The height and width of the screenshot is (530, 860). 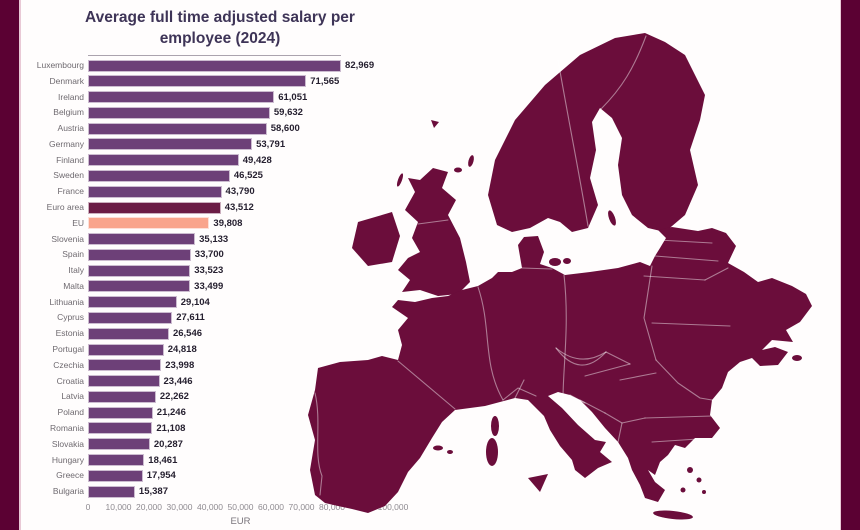 I want to click on bar-category-label: EU, so click(x=78, y=222).